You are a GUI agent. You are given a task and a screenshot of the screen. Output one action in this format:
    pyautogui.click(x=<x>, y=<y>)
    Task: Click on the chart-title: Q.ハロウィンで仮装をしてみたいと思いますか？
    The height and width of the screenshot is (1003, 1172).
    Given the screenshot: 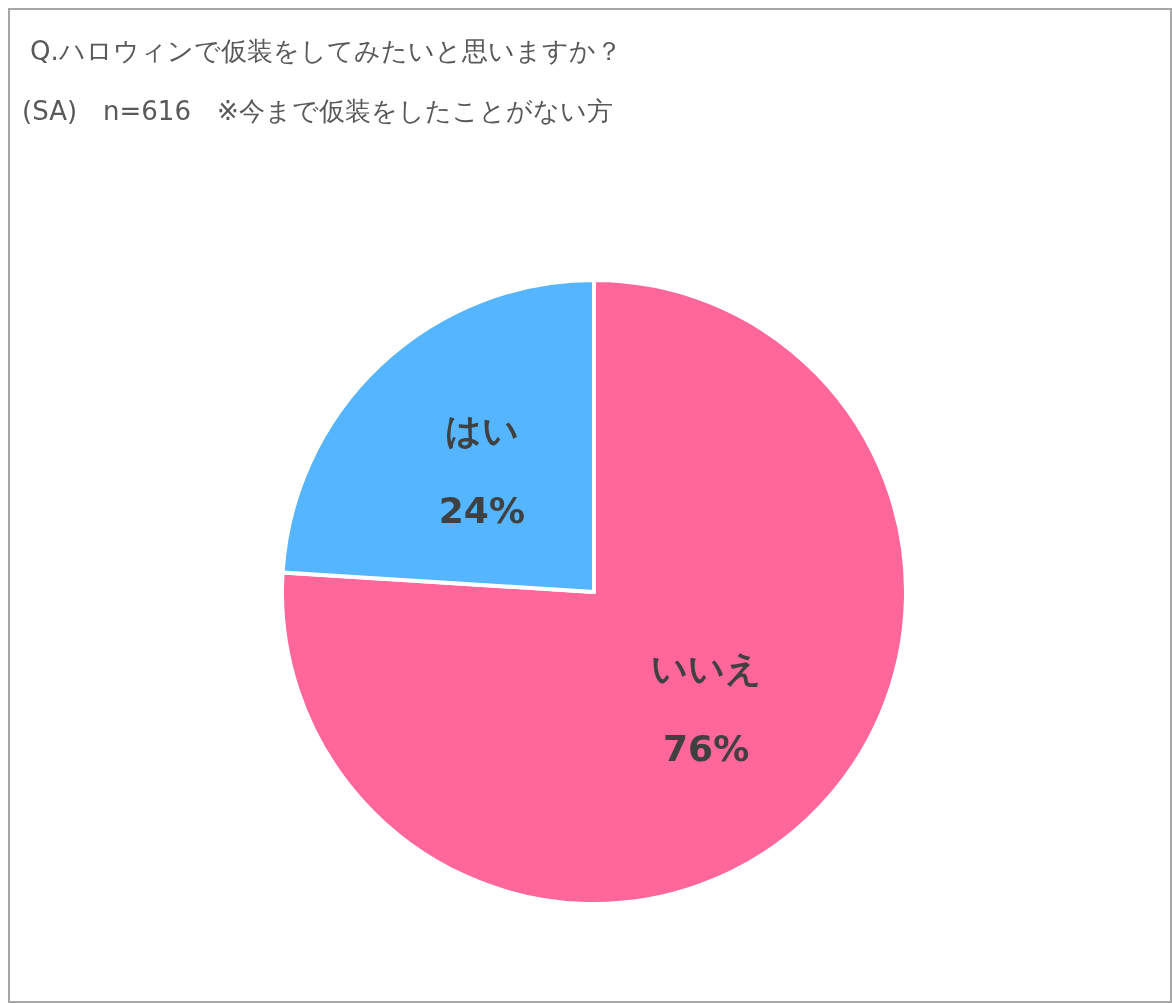 What is the action you would take?
    pyautogui.click(x=326, y=51)
    